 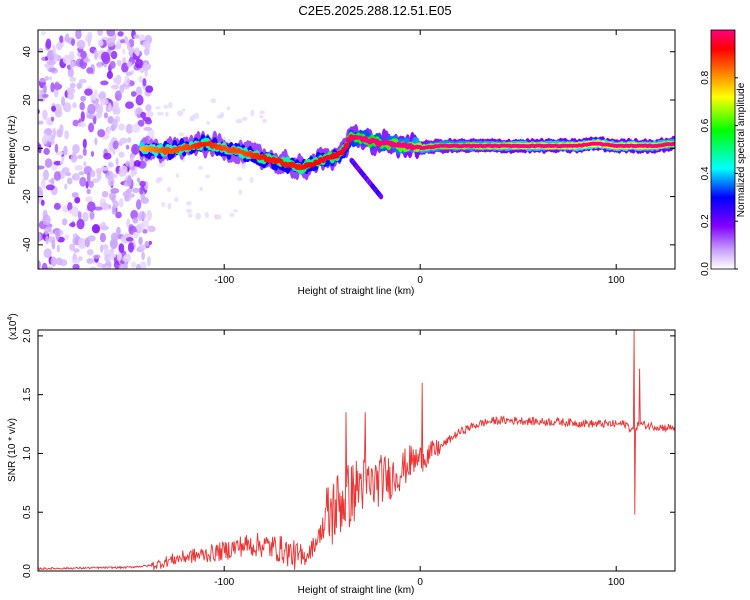 I want to click on y-tick-label: 40, so click(x=27, y=52).